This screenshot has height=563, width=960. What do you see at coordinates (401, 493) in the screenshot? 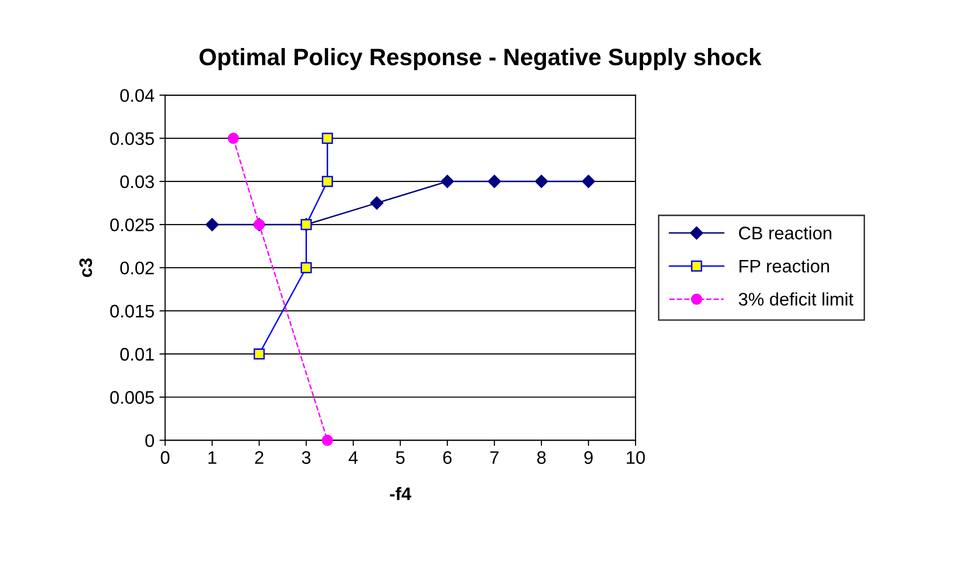
I see `x-axis-title: -f4` at bounding box center [401, 493].